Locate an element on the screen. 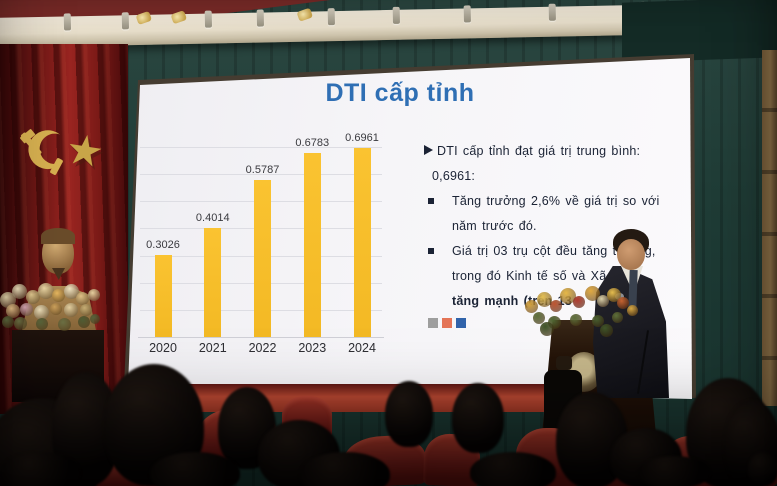 This screenshot has height=486, width=777. slide-title: DTI cấp tỉnh is located at coordinates (400, 93).